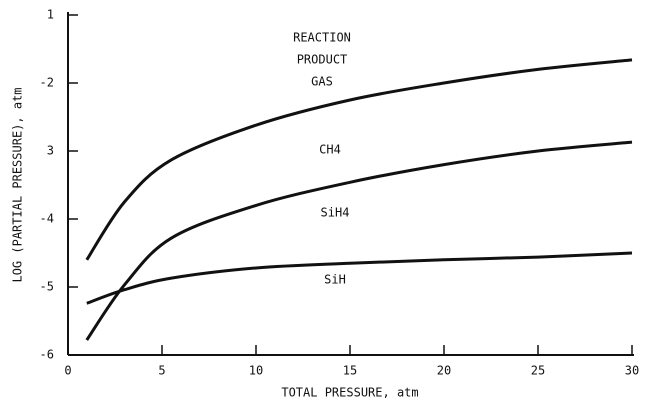  What do you see at coordinates (50, 15) in the screenshot?
I see `y-tick-label: 1` at bounding box center [50, 15].